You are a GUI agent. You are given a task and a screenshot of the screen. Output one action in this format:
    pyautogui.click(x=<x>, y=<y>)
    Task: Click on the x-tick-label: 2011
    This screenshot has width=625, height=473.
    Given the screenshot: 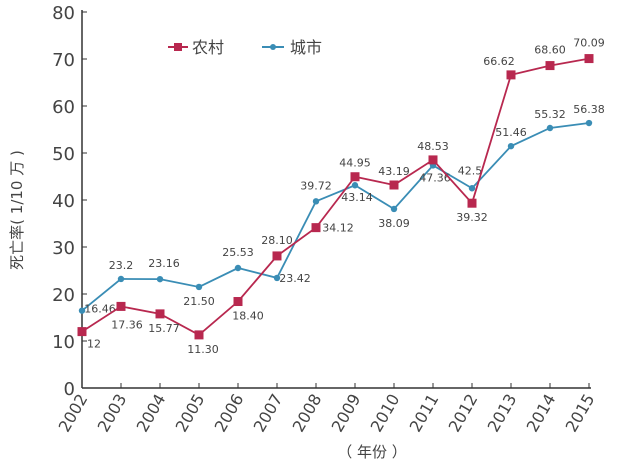 What is the action you would take?
    pyautogui.click(x=424, y=413)
    